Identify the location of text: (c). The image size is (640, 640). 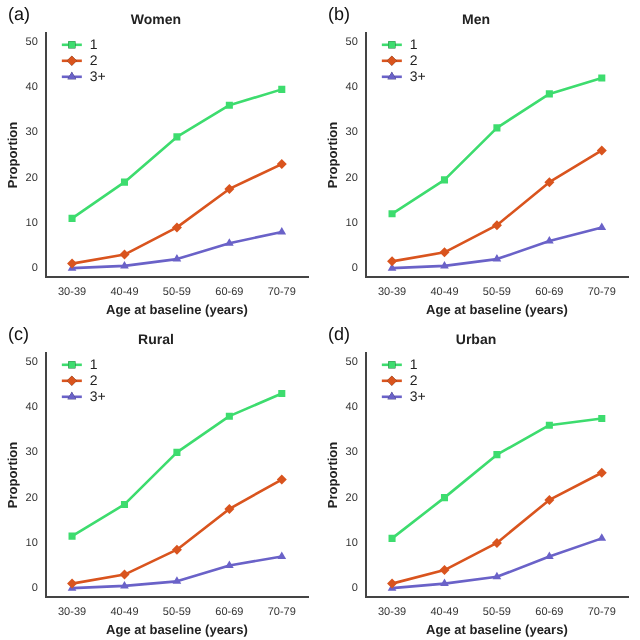
(18, 334).